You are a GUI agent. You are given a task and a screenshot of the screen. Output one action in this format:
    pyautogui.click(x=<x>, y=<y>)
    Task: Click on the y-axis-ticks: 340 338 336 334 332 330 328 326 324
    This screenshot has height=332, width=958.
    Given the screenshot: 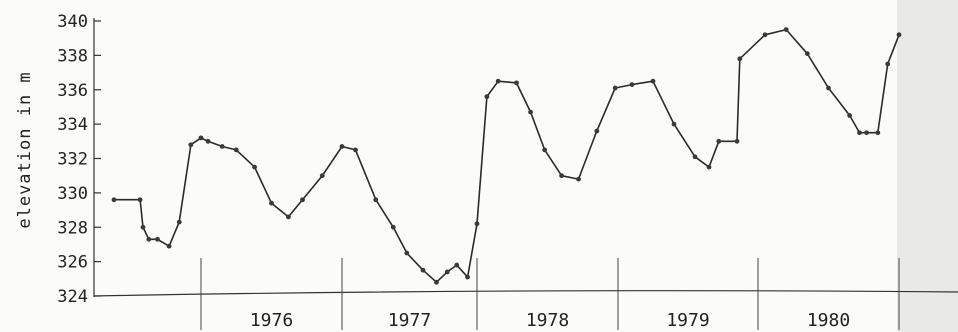 What is the action you would take?
    pyautogui.click(x=79, y=159)
    